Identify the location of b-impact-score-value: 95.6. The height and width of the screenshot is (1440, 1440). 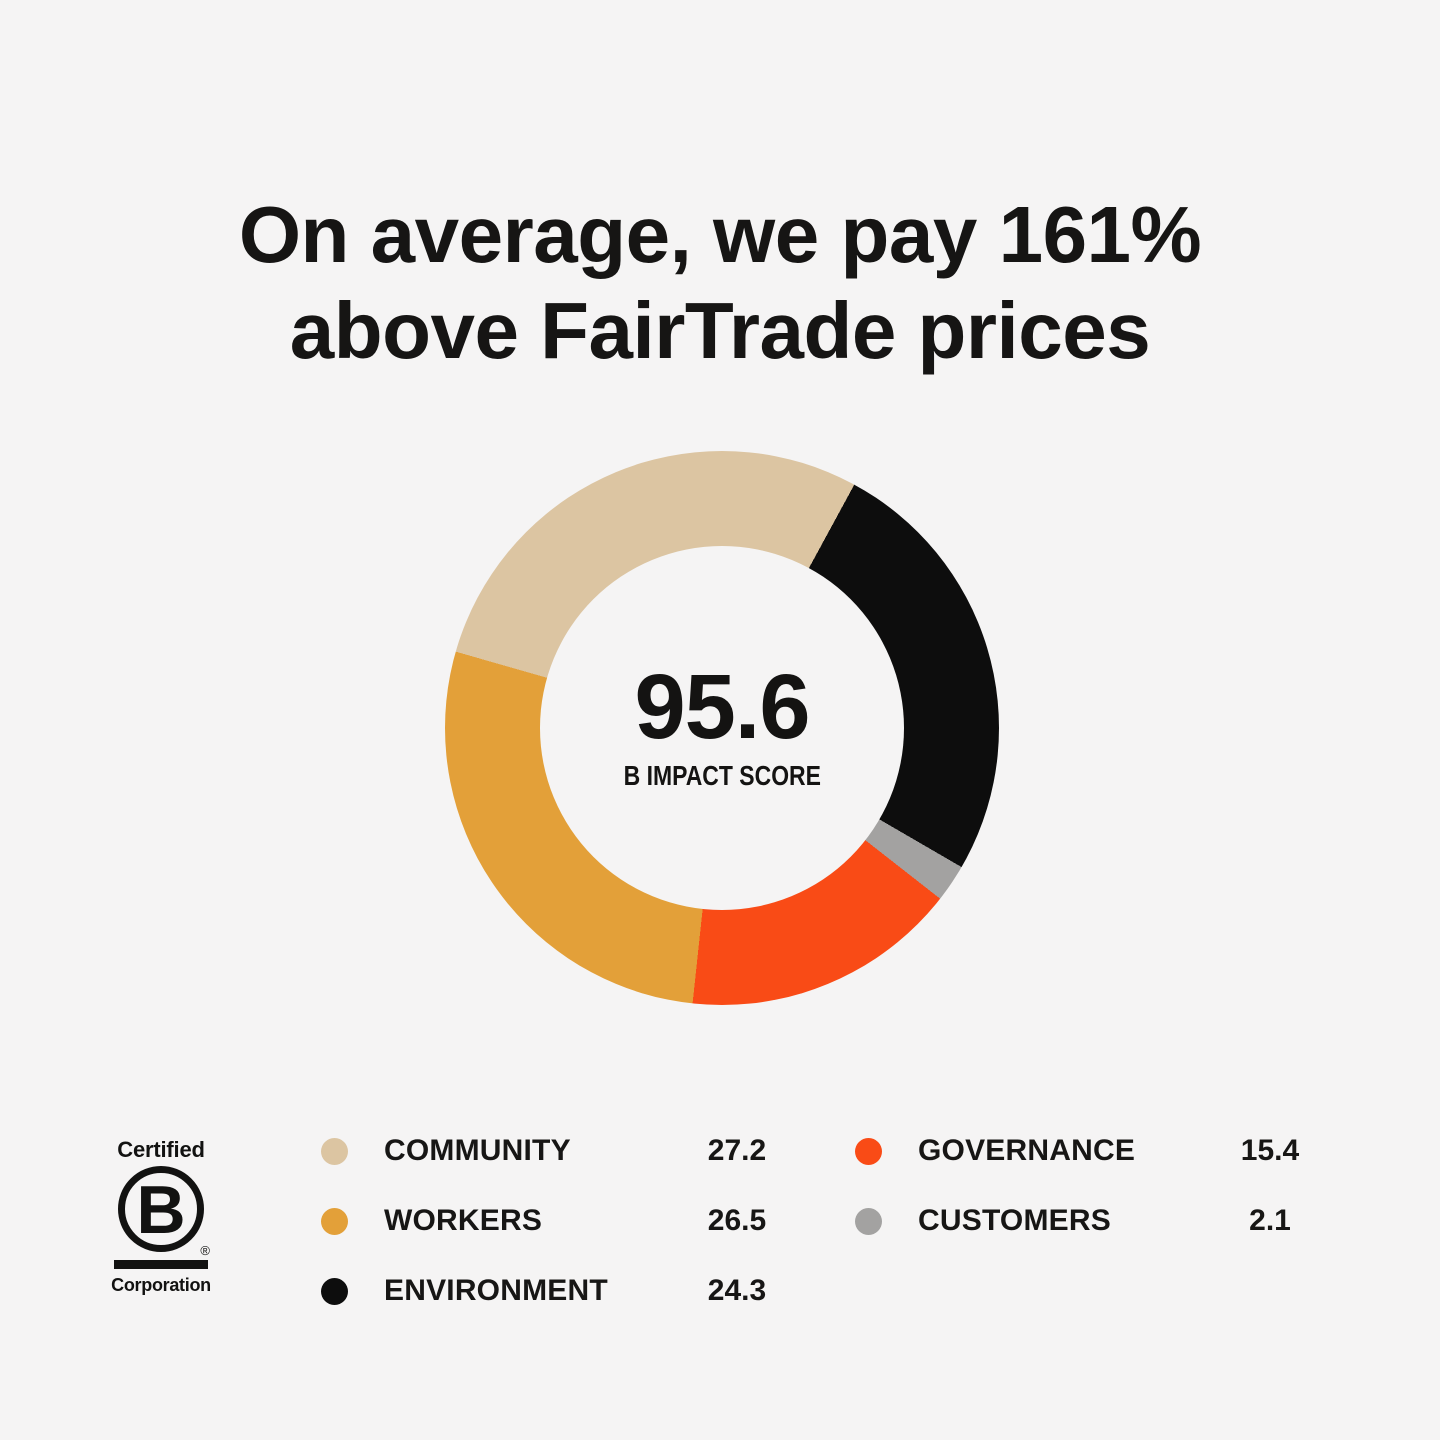
(722, 707).